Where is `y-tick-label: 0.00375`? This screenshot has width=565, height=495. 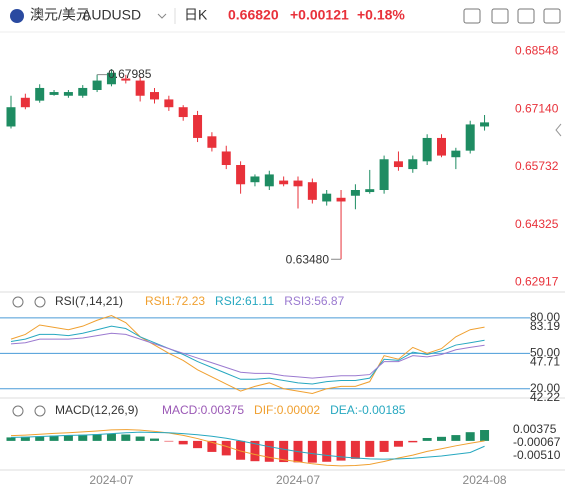 y-tick-label: 0.00375 is located at coordinates (535, 429).